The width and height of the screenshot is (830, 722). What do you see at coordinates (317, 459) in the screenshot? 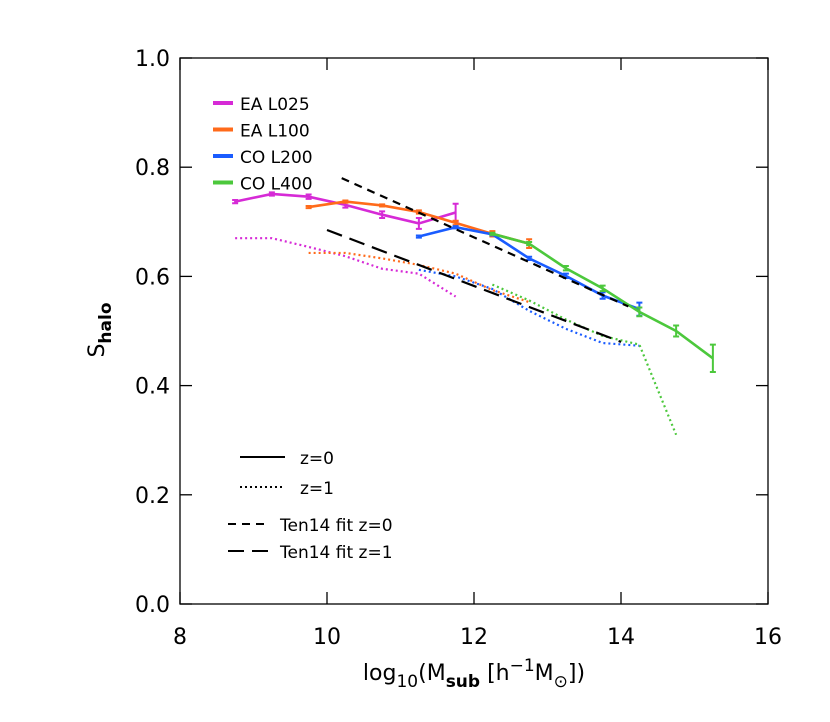
I see `legend-label: z=0` at bounding box center [317, 459].